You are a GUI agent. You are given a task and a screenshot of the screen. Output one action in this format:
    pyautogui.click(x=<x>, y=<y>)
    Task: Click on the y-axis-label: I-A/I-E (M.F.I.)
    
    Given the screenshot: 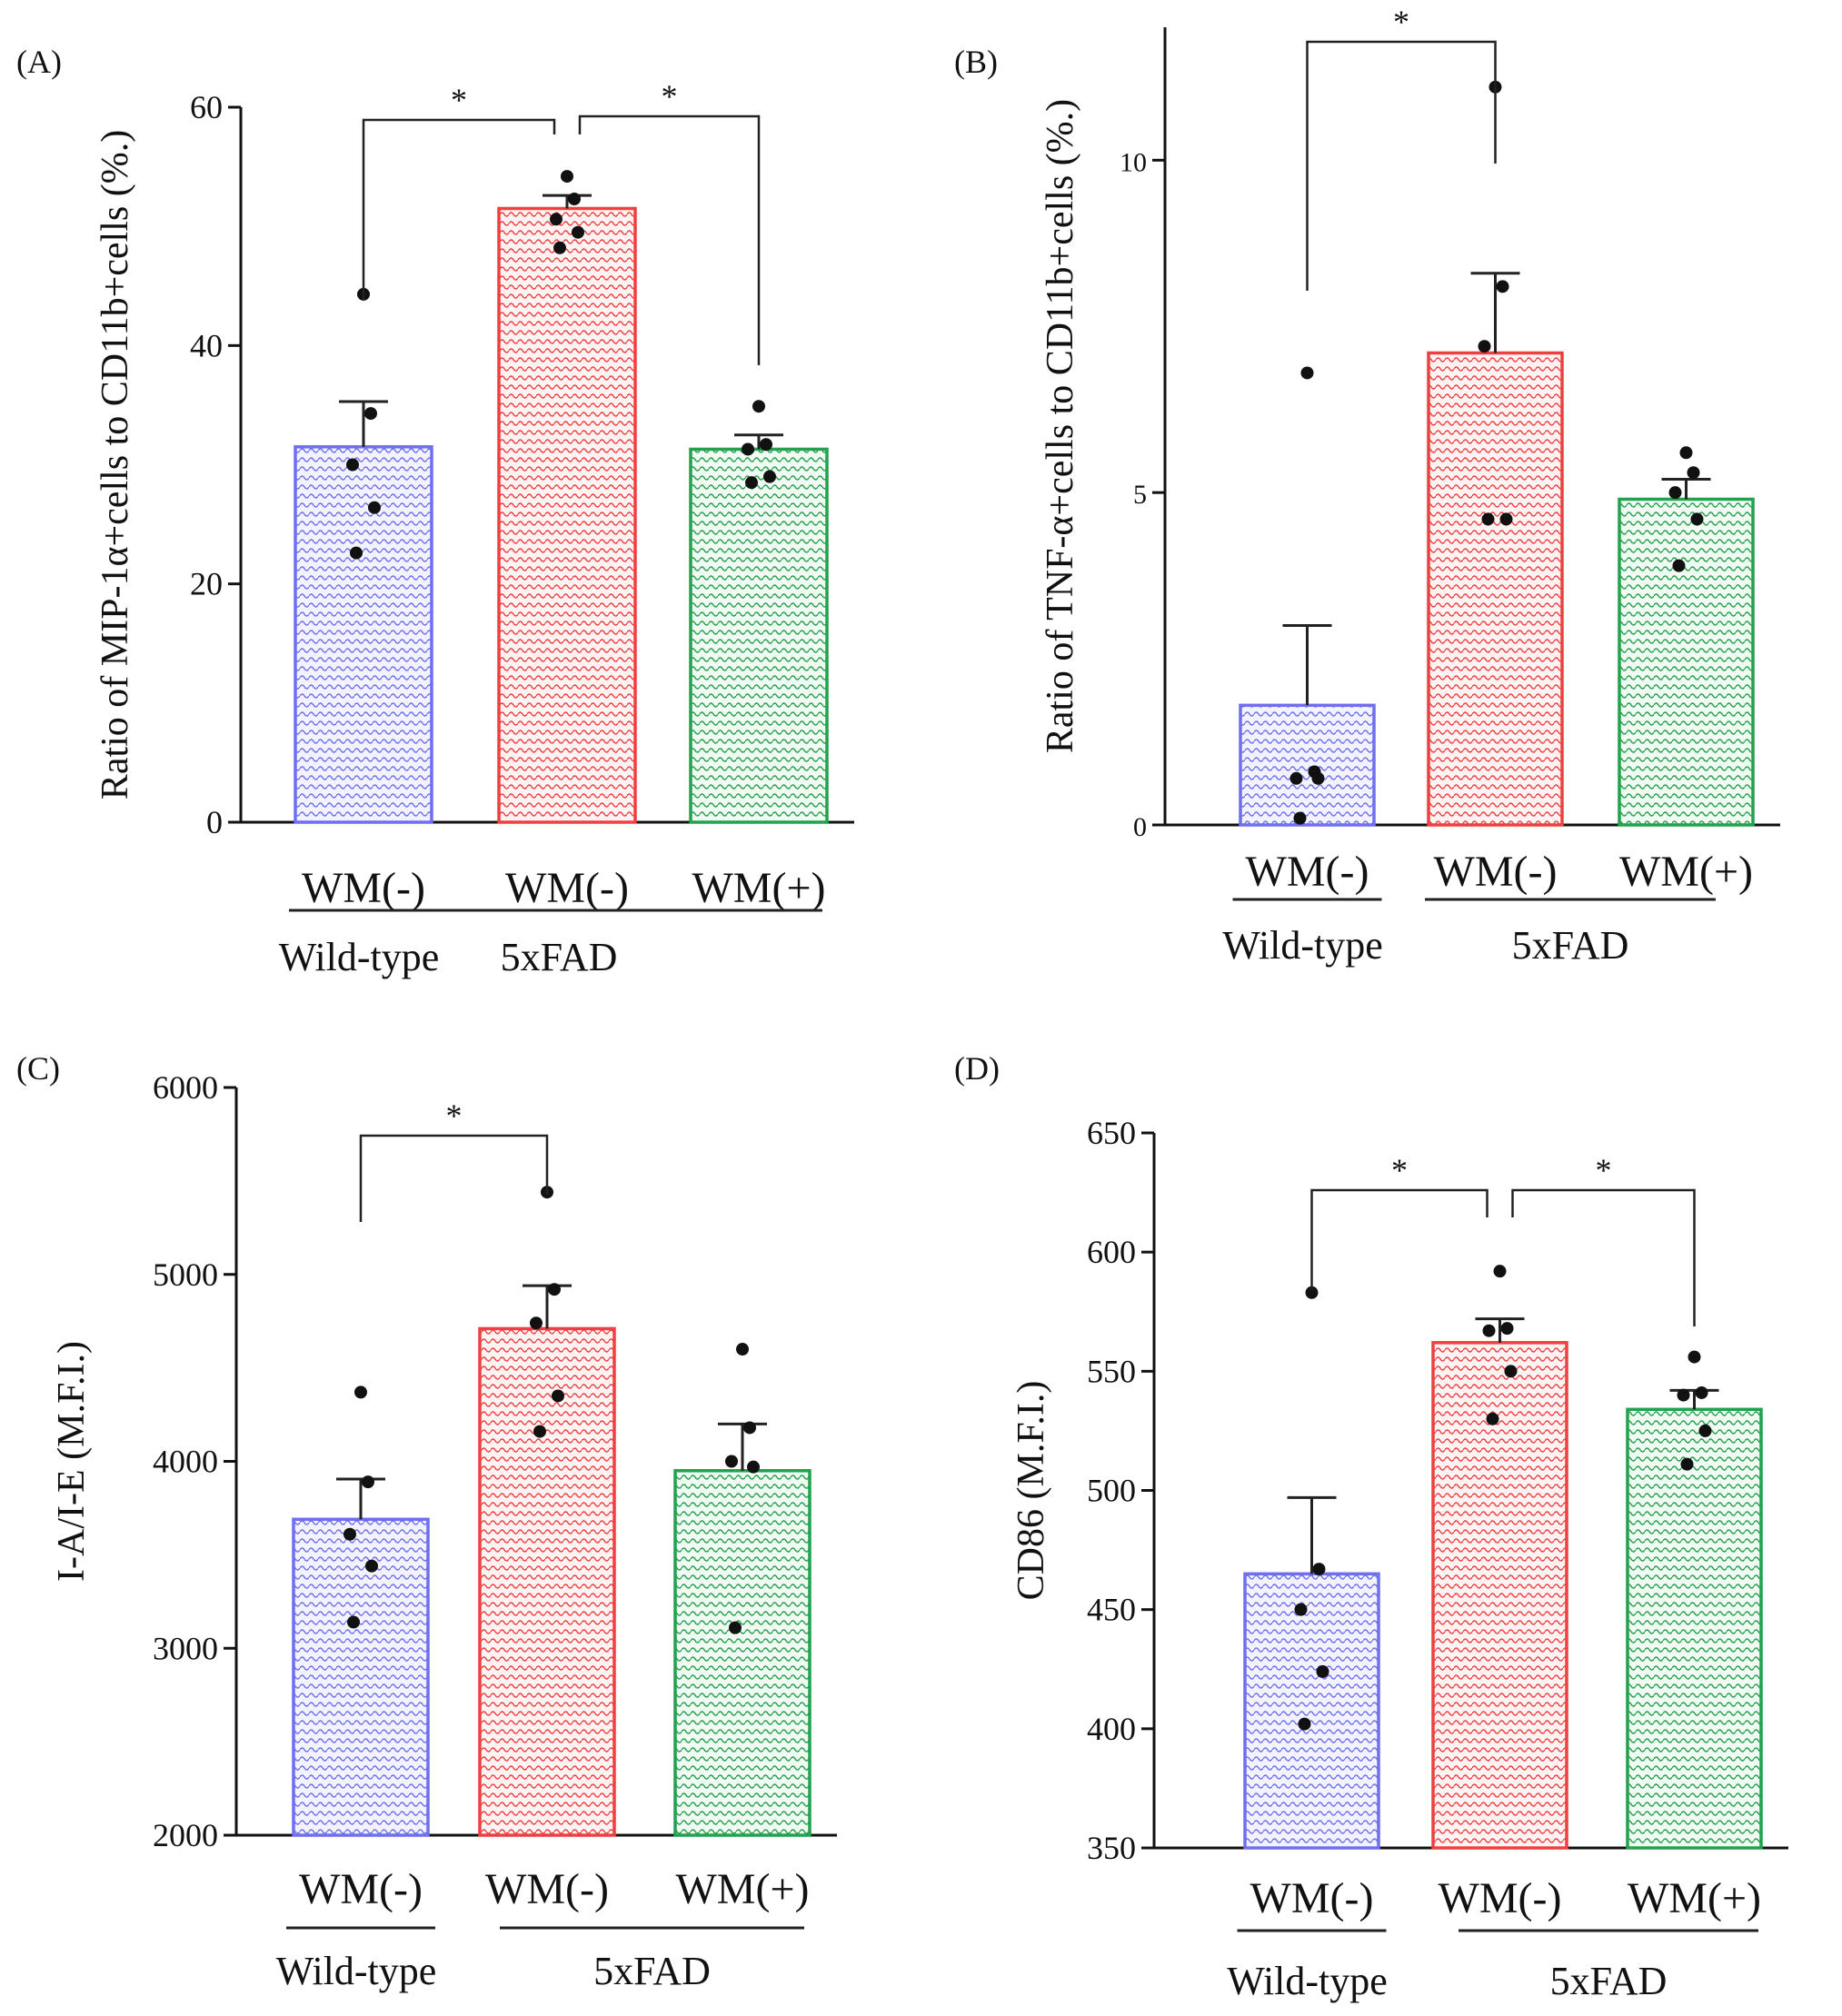 What is the action you would take?
    pyautogui.click(x=72, y=1461)
    